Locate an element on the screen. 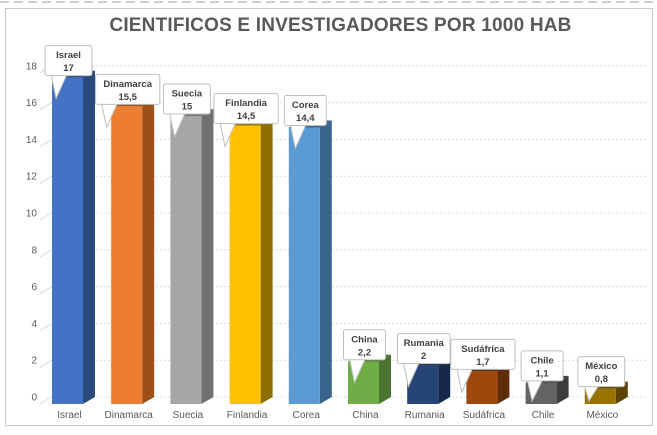 The height and width of the screenshot is (435, 657). callout-value: 14,4 is located at coordinates (305, 118).